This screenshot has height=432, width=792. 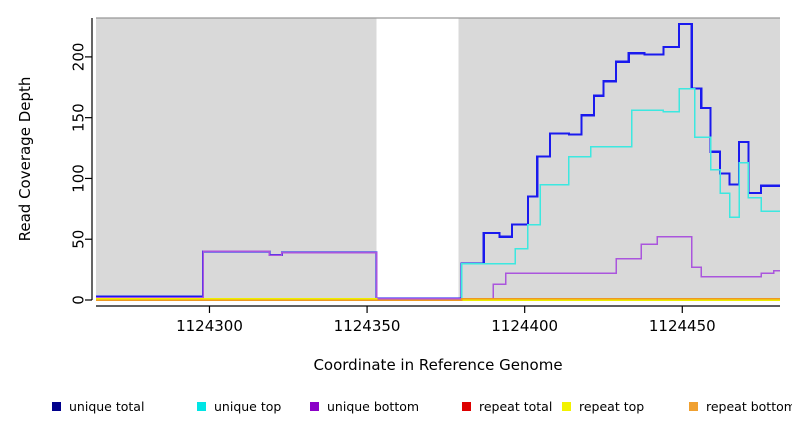 What do you see at coordinates (79, 57) in the screenshot?
I see `y-axis-tick-label: 200` at bounding box center [79, 57].